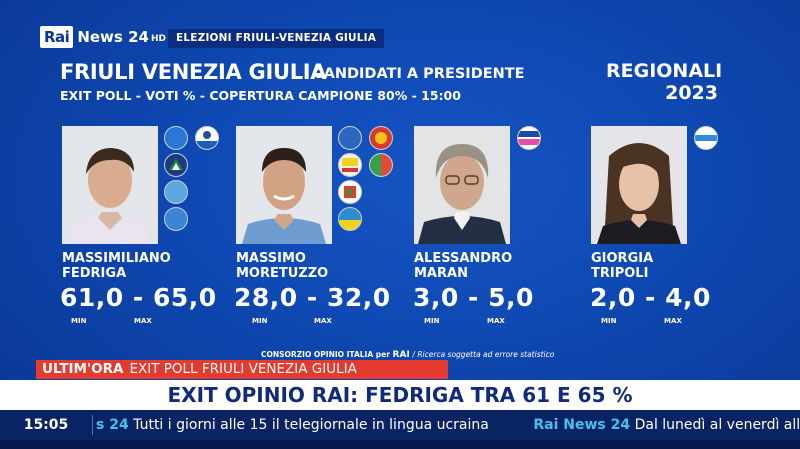 This screenshot has height=449, width=800. What do you see at coordinates (94, 273) in the screenshot?
I see `candidate-last-name: FEDRIGA` at bounding box center [94, 273].